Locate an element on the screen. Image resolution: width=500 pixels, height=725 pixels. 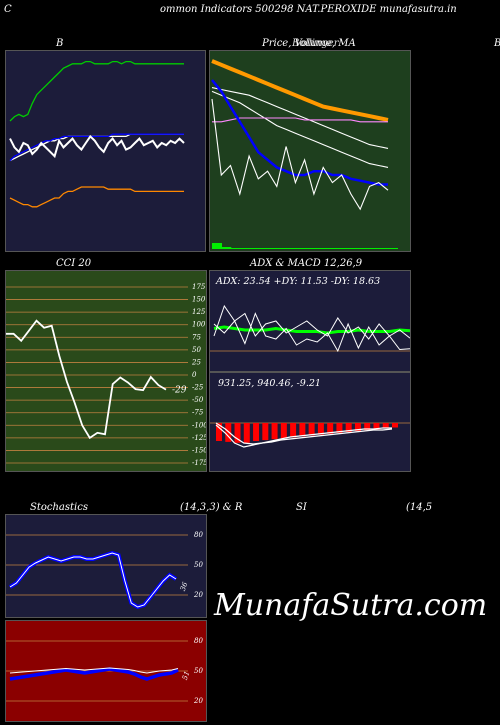
header-left-char: C is located at coordinates (8, 9).